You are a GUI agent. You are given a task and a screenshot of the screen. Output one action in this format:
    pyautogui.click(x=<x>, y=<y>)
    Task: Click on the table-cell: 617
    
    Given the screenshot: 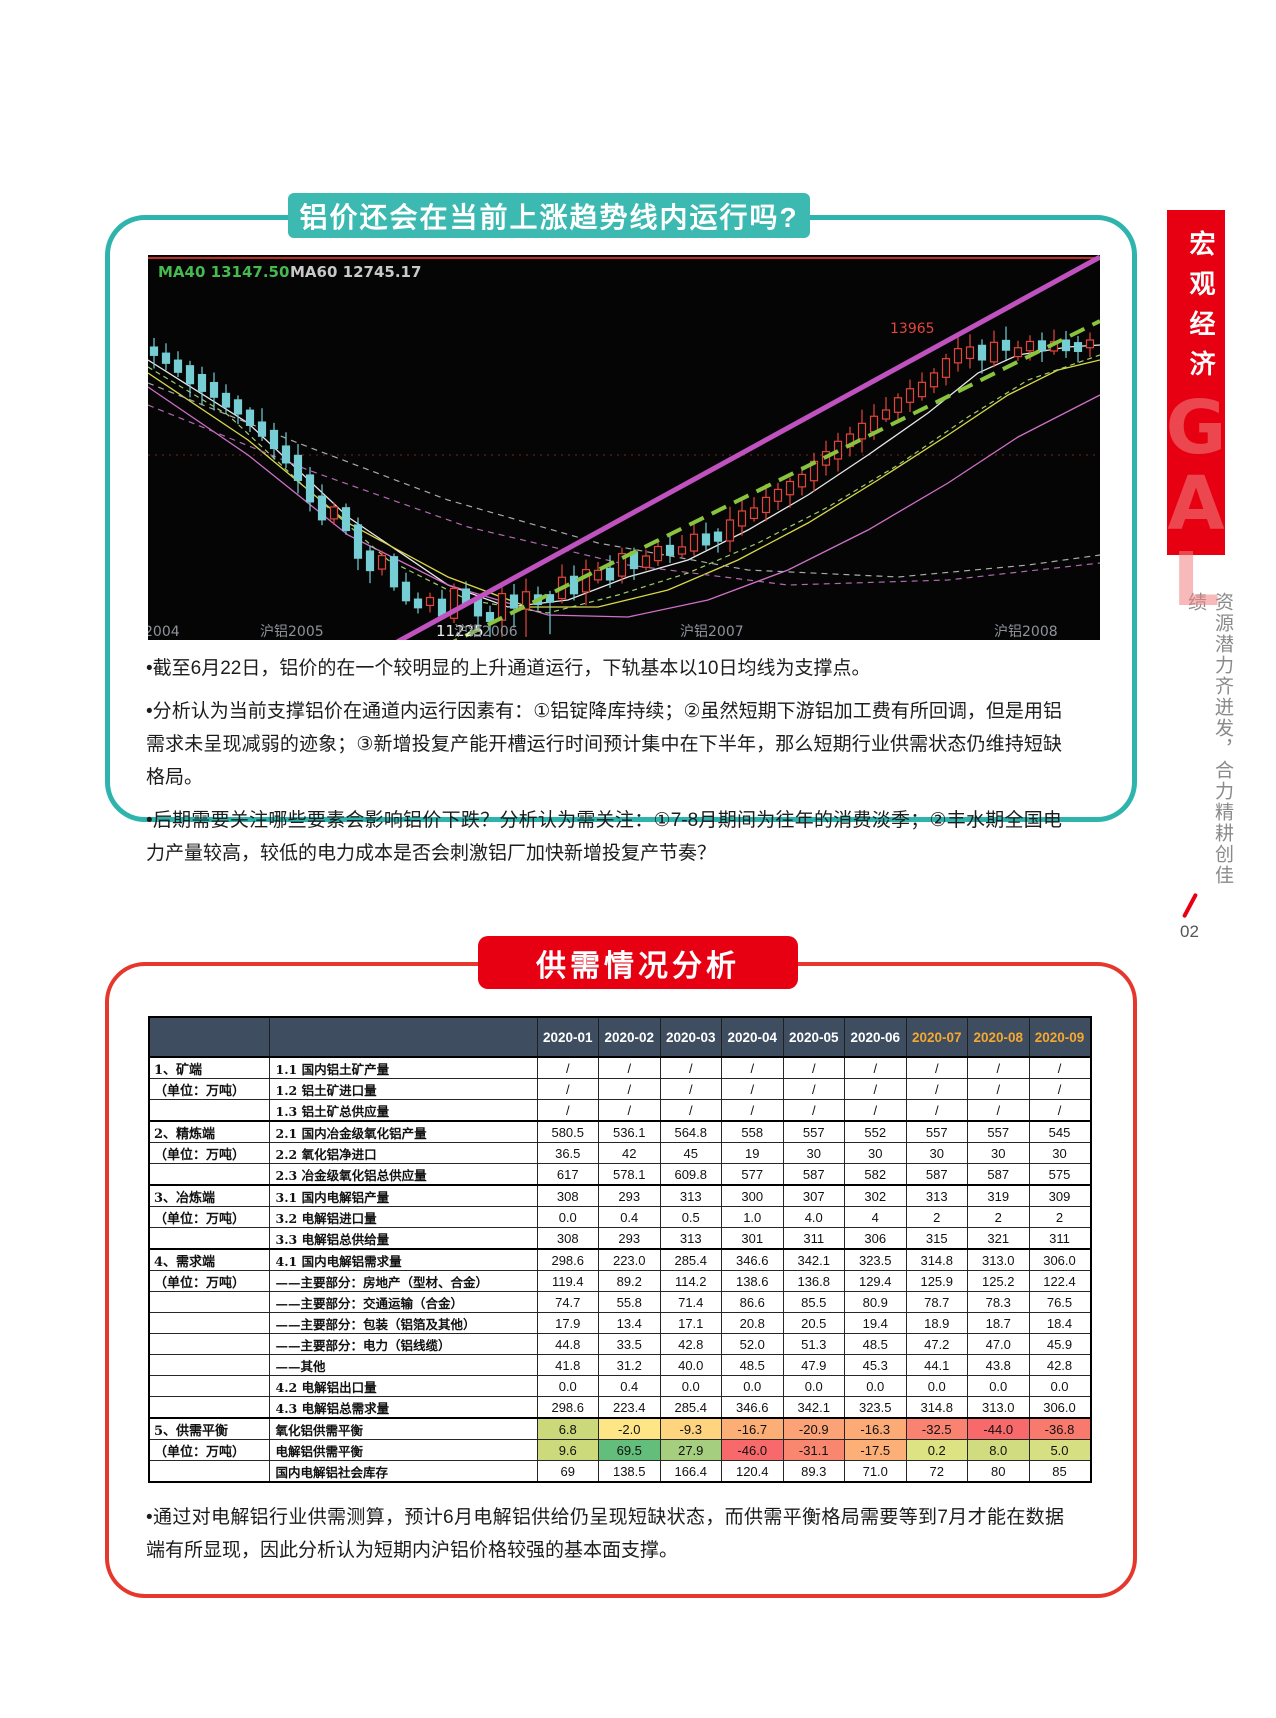 What is the action you would take?
    pyautogui.click(x=567, y=1174)
    